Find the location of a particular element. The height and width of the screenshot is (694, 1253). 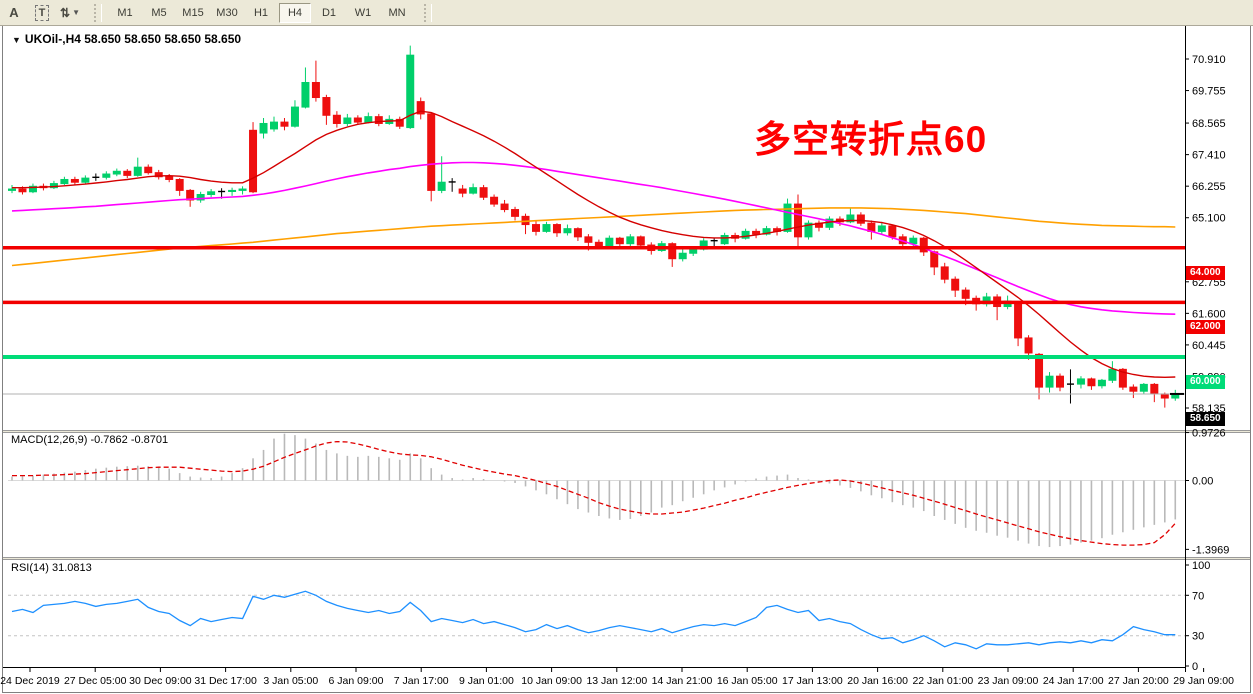

price-level-badge-62: 62.000 is located at coordinates (1205, 327).